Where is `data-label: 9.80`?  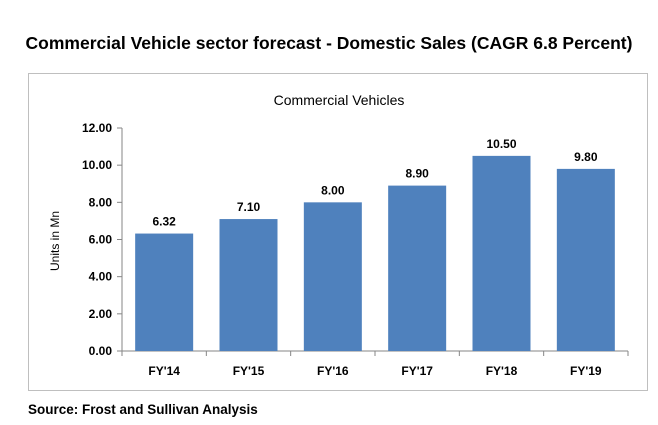 data-label: 9.80 is located at coordinates (586, 157).